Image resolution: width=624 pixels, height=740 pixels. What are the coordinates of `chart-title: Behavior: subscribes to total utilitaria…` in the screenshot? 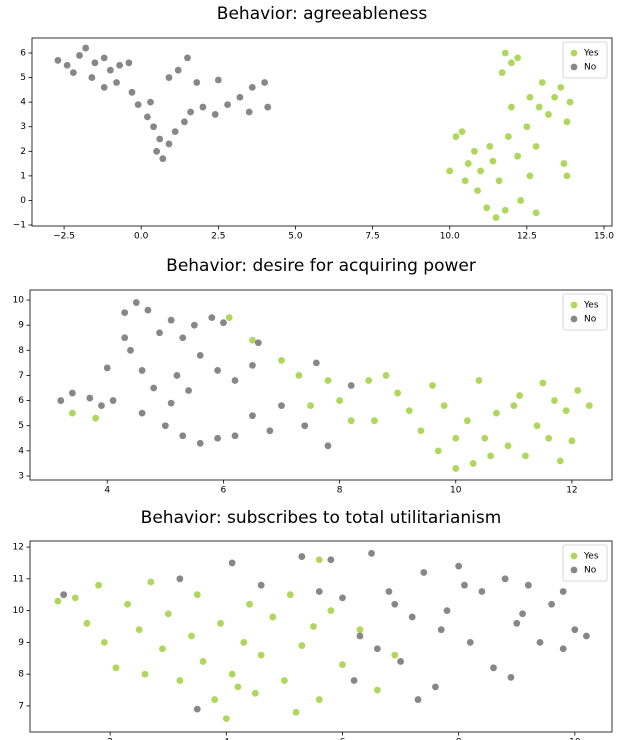 It's located at (321, 518).